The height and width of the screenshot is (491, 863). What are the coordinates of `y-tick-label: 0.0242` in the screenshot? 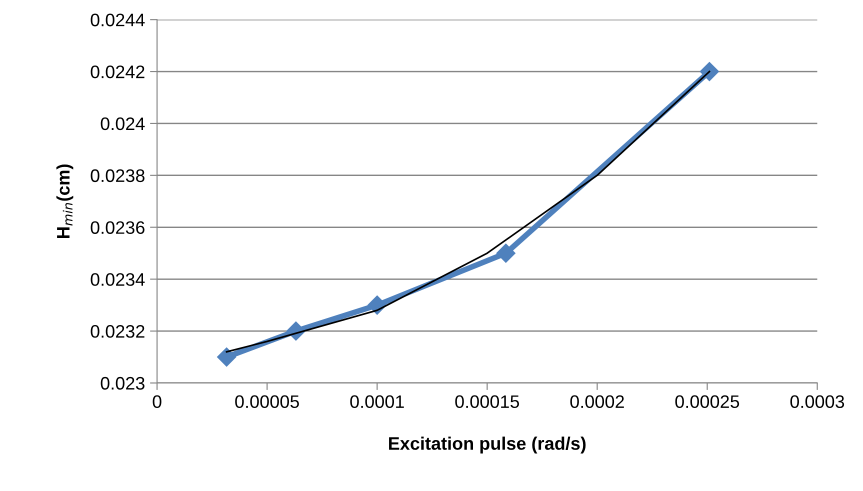 It's located at (117, 71).